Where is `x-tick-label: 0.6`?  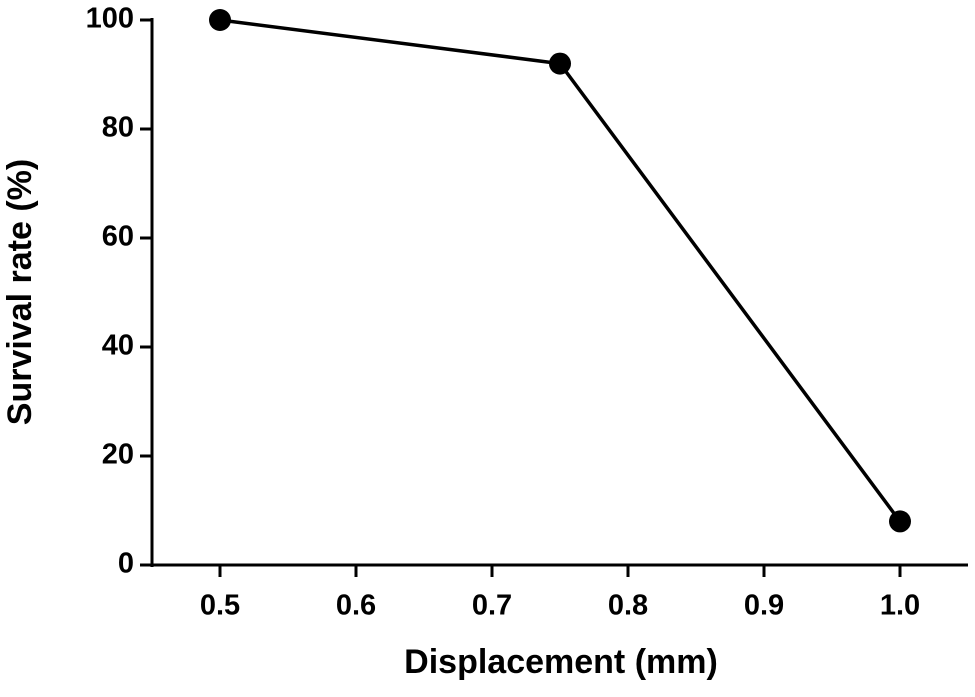
x-tick-label: 0.6 is located at coordinates (356, 606).